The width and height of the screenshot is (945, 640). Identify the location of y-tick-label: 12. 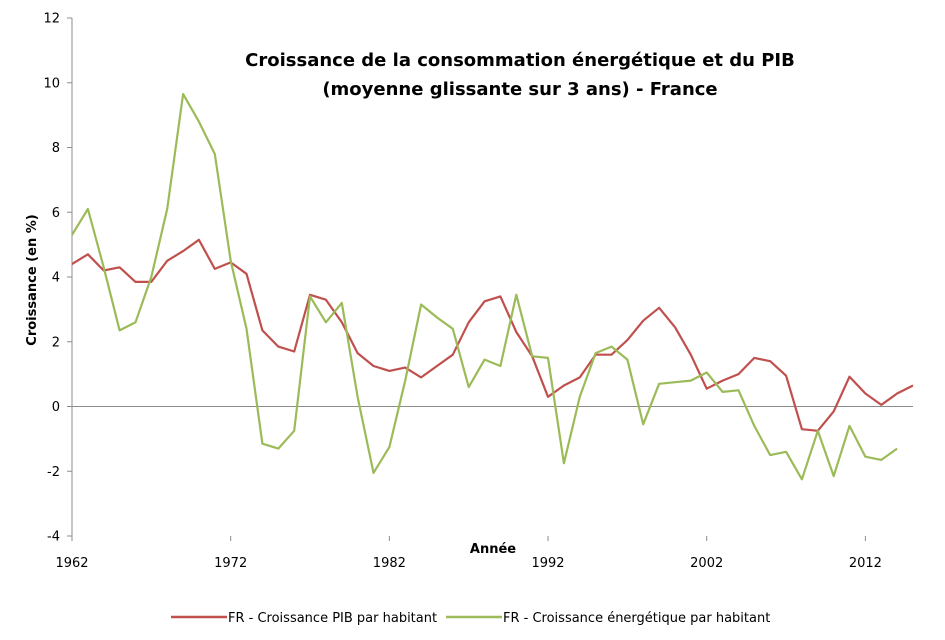
(51, 19).